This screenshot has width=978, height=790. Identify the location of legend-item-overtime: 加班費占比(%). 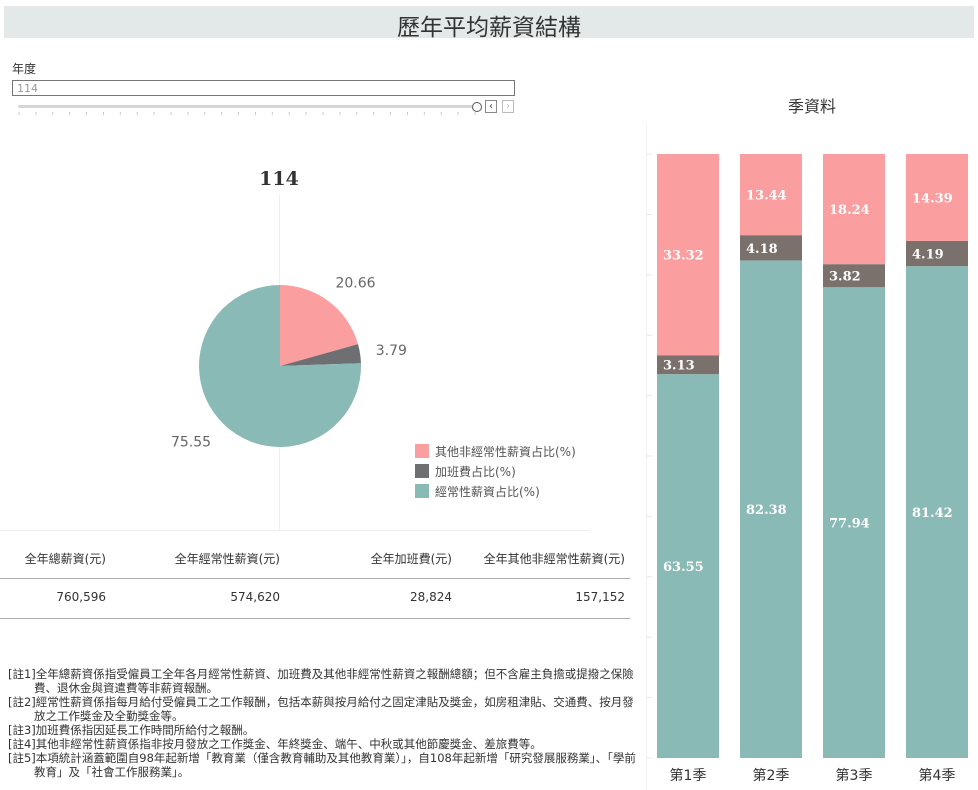
(495, 471).